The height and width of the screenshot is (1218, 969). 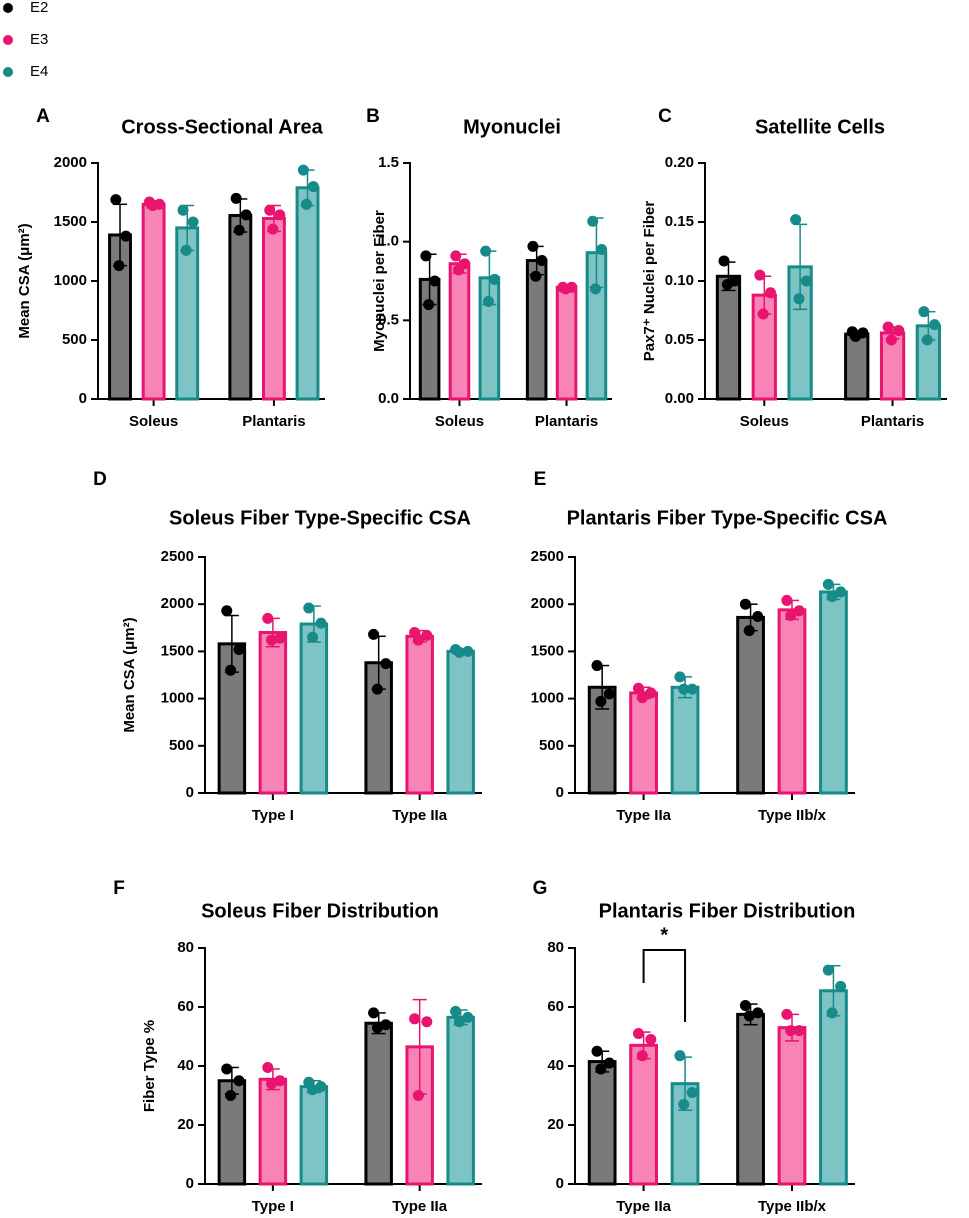 I want to click on y-axis-label: Mean CSA (μm²), so click(x=129, y=674).